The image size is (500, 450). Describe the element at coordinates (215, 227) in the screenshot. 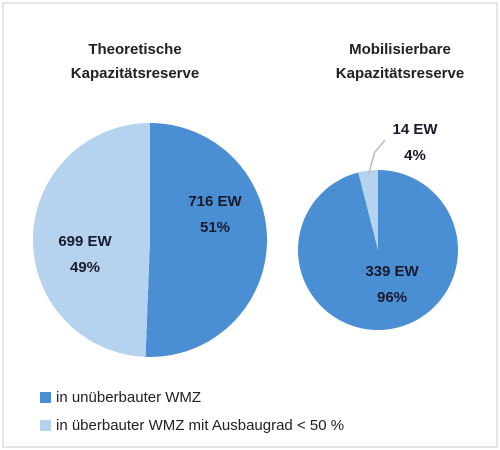

I see `data-label: 51%` at that location.